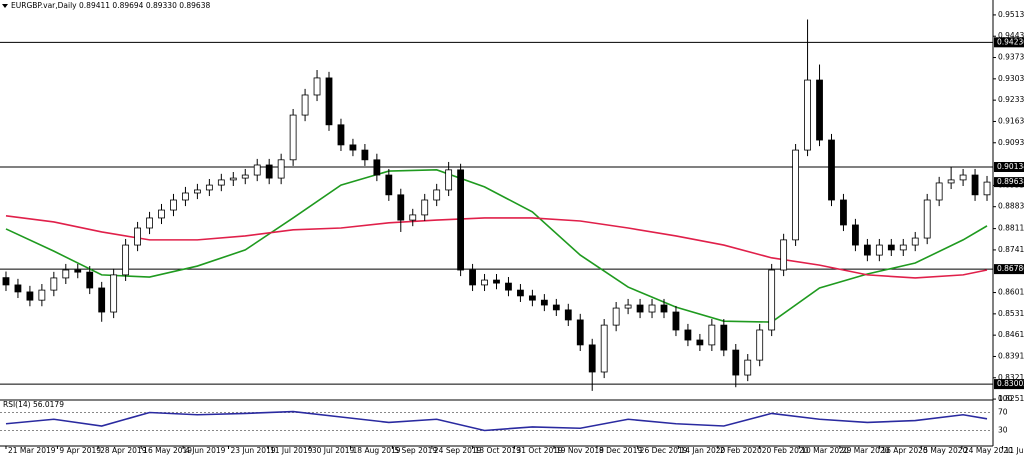  Describe the element at coordinates (1005, 398) in the screenshot. I see `rsi-tick-label: 100` at that location.